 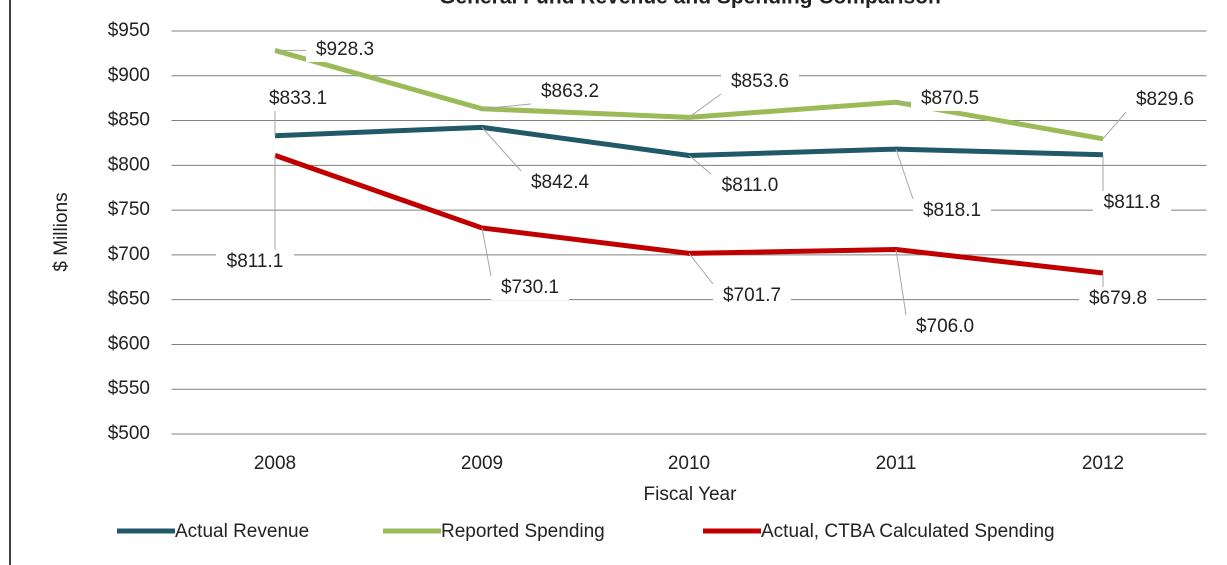 I want to click on data-label: $870.5, so click(x=950, y=98).